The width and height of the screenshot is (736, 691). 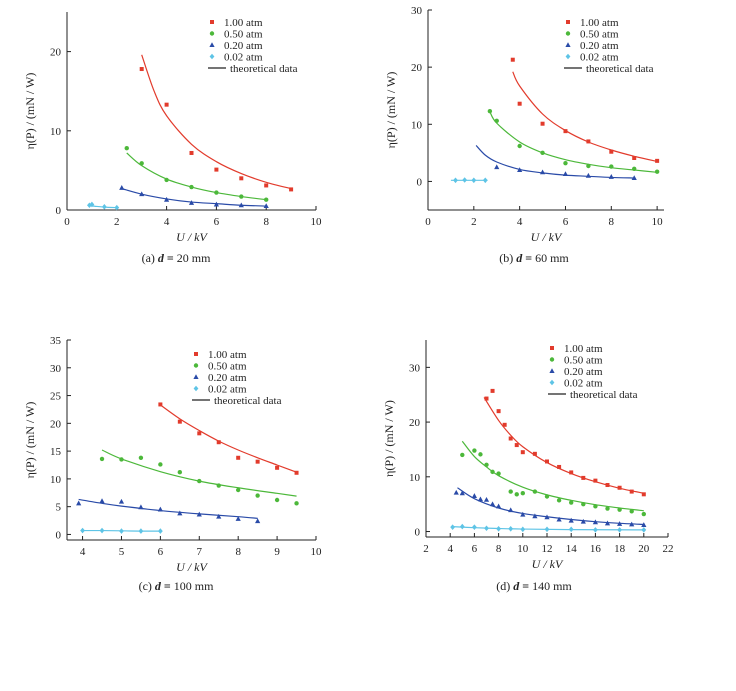 What do you see at coordinates (620, 549) in the screenshot?
I see `x-tick-label: 18` at bounding box center [620, 549].